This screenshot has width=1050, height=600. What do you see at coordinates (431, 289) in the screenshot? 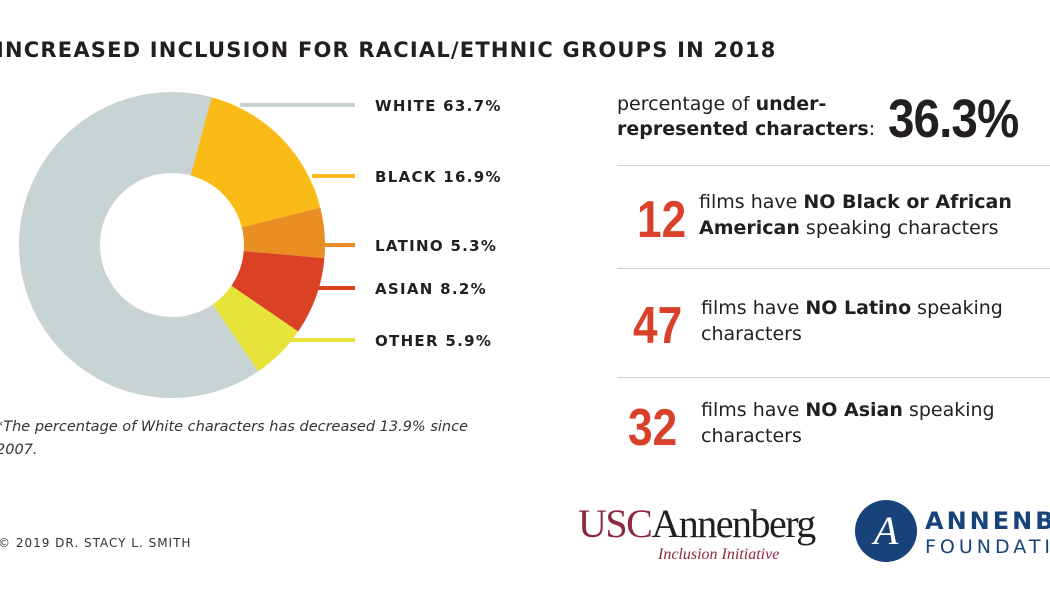
I see `slice-label-asian: ASIAN 8.2%` at bounding box center [431, 289].